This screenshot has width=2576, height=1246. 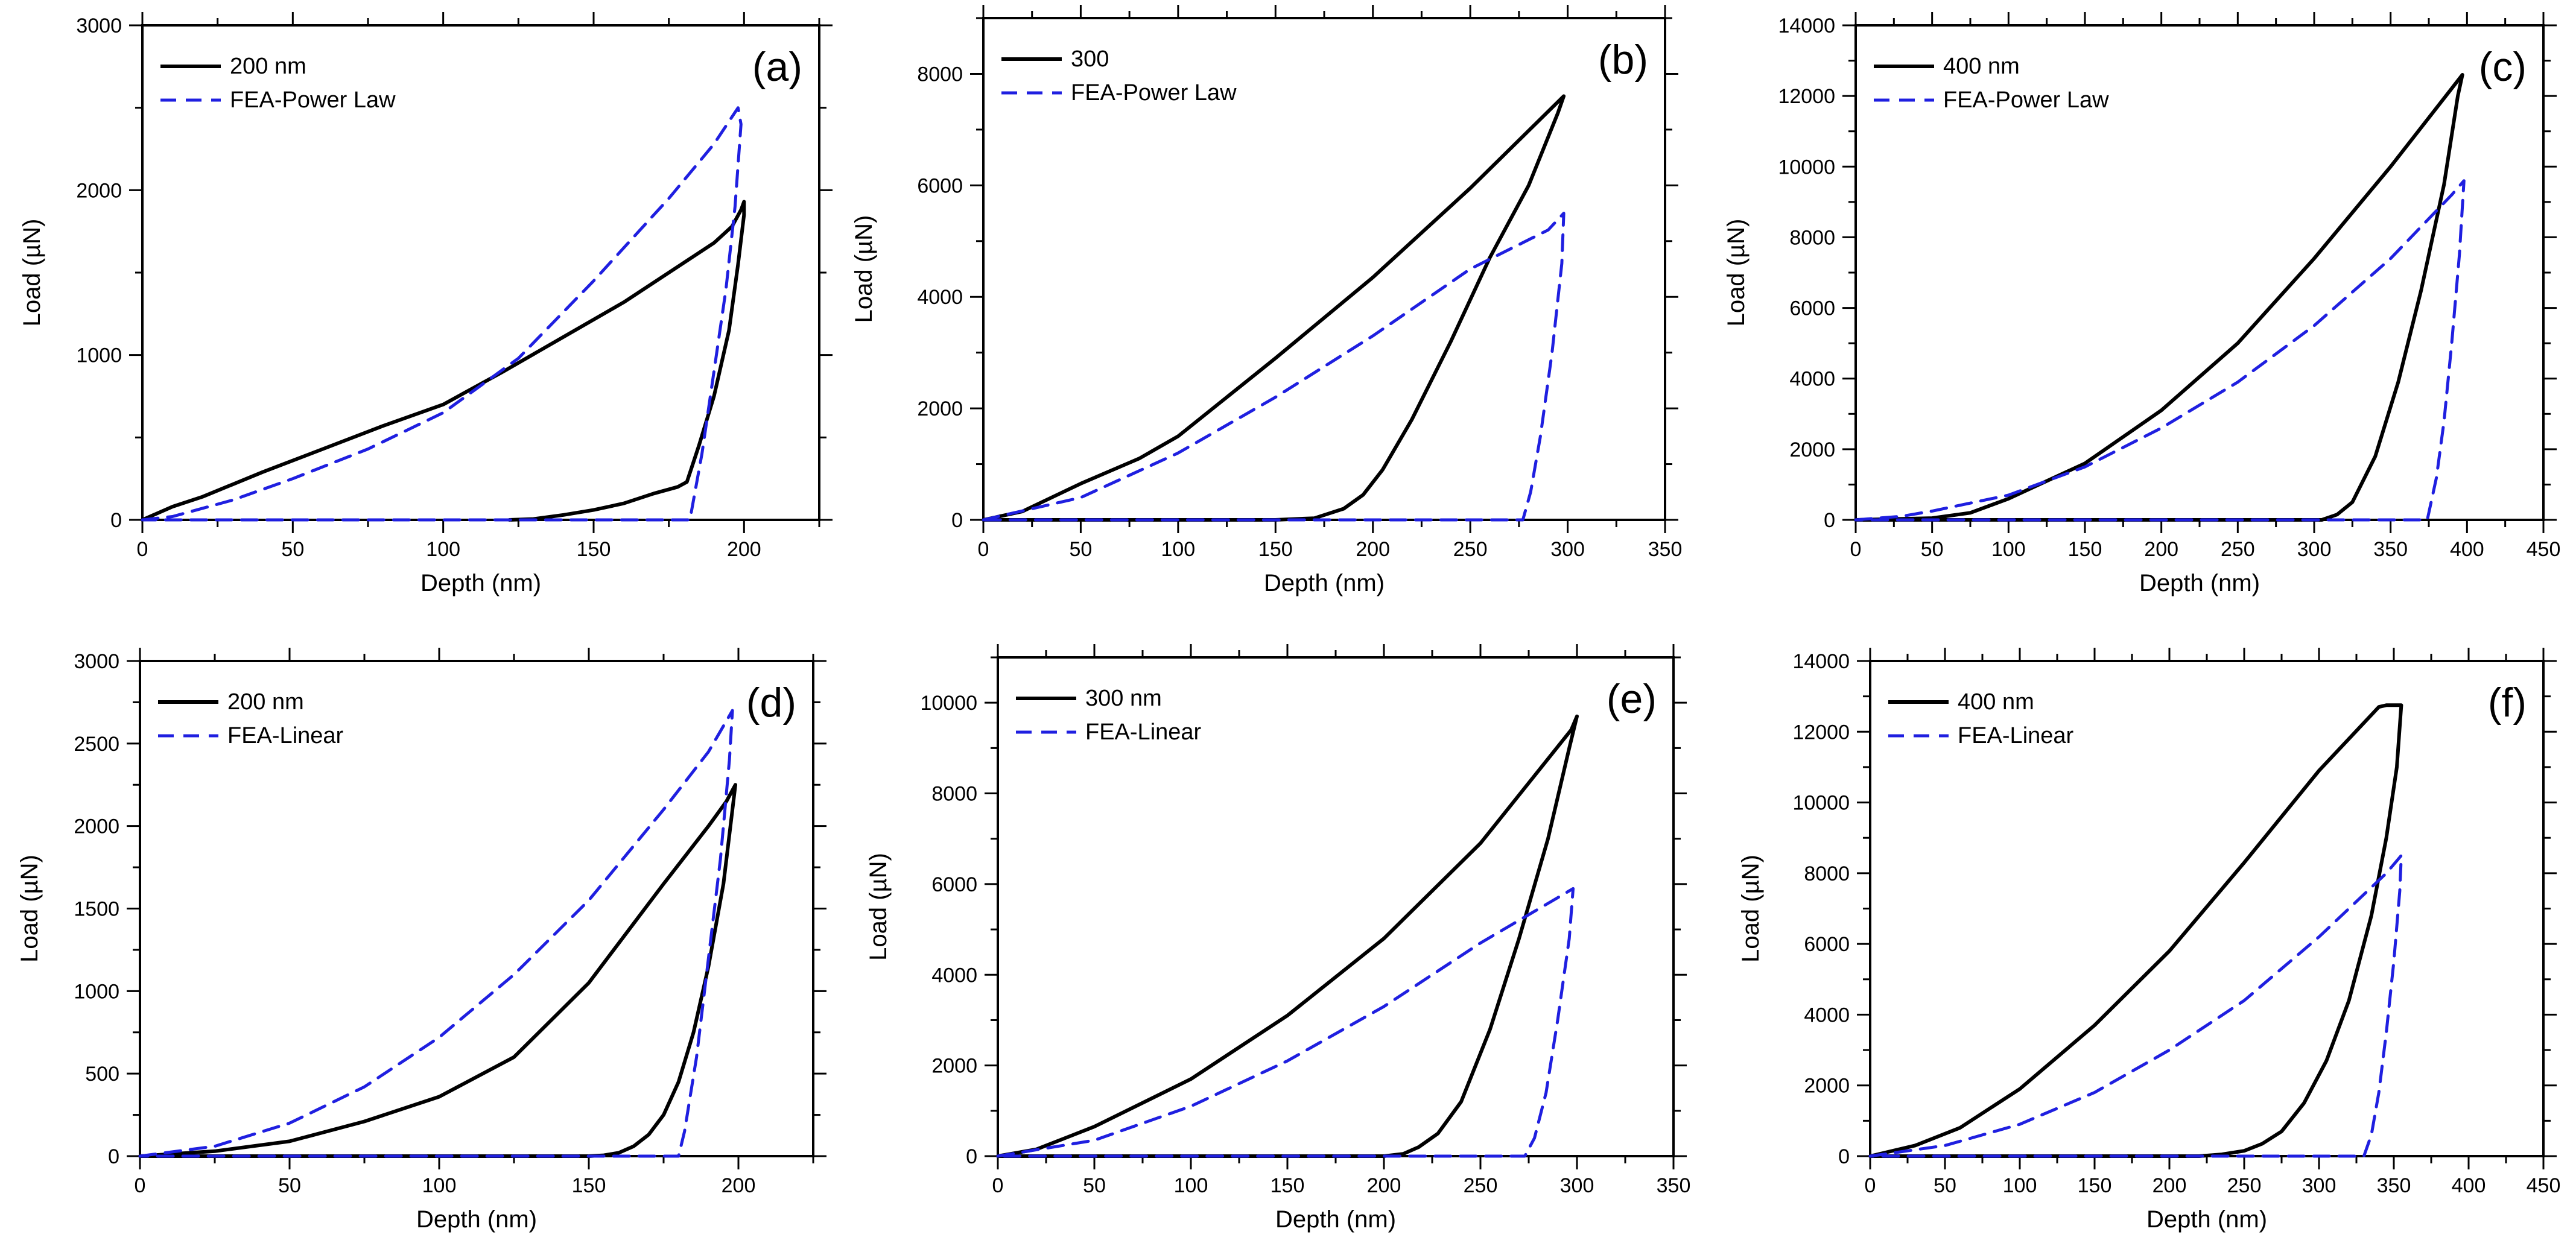 What do you see at coordinates (1821, 732) in the screenshot?
I see `y-tick-label: 12000` at bounding box center [1821, 732].